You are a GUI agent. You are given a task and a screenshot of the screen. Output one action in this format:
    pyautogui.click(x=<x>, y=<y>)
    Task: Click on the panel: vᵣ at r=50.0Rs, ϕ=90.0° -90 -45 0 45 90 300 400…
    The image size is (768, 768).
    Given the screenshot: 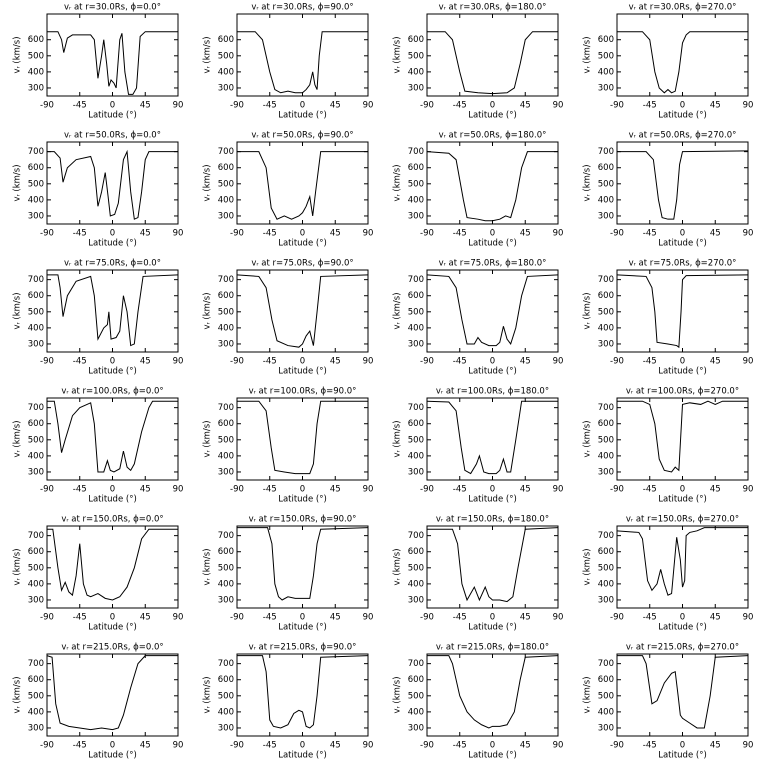 What is the action you would take?
    pyautogui.click(x=288, y=190)
    